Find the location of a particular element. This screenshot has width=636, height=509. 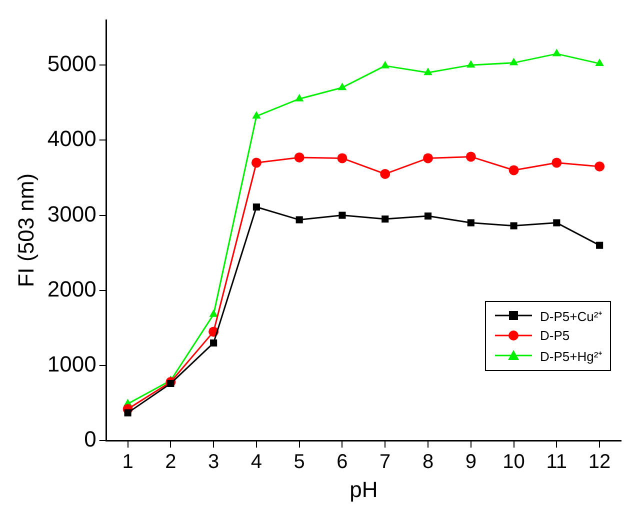

x-tick-label: 2 is located at coordinates (170, 462).